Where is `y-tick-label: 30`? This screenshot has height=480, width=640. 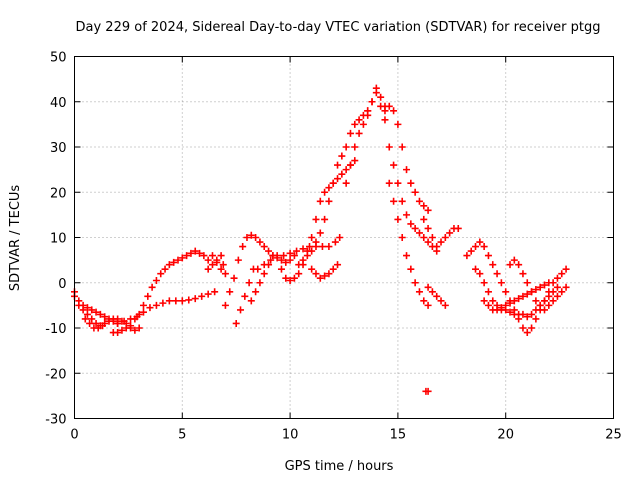
y-tick-label: 30 is located at coordinates (58, 148).